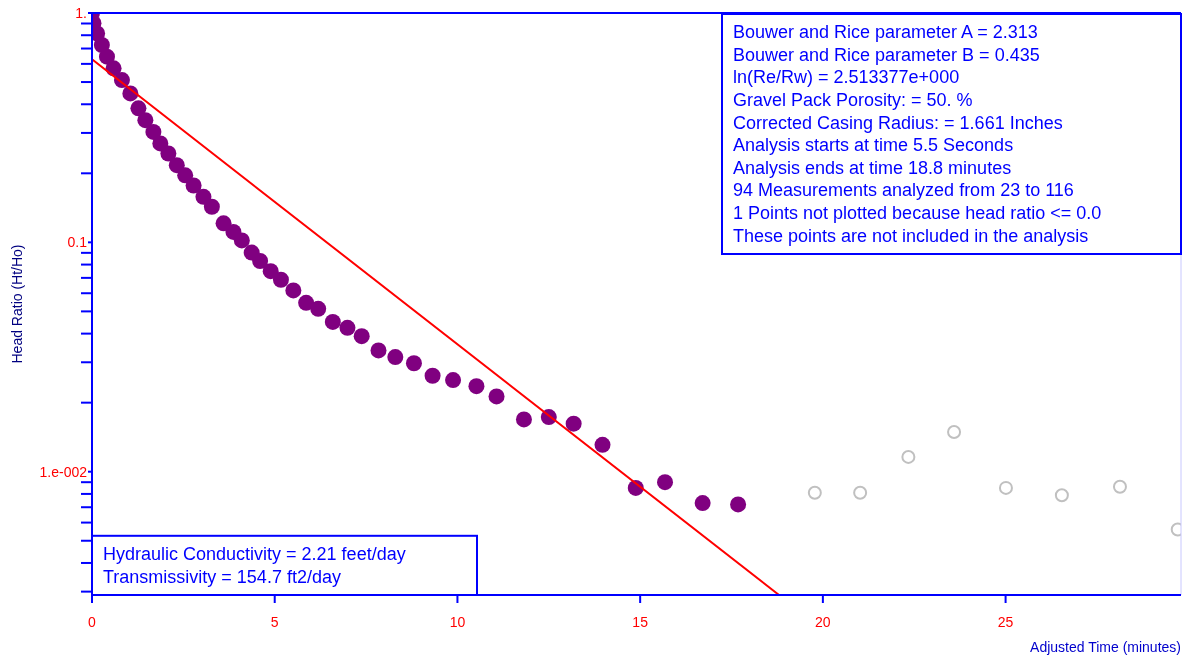 The height and width of the screenshot is (660, 1183). Describe the element at coordinates (63, 471) in the screenshot. I see `y-tick-label: 1.e-002` at that location.